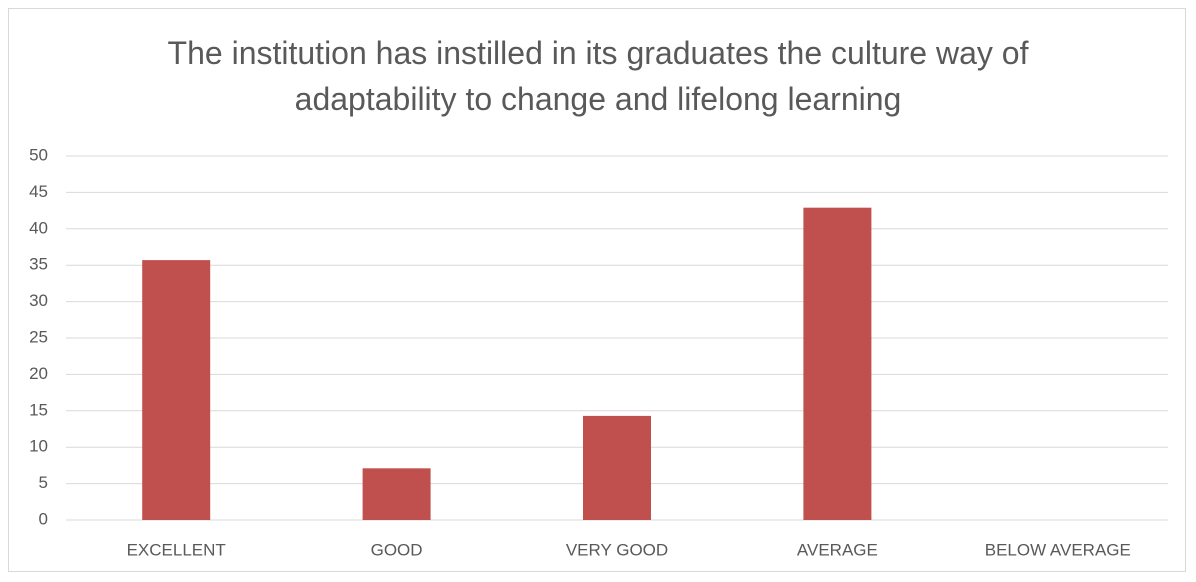  I want to click on y-tick-label: 45, so click(38, 191).